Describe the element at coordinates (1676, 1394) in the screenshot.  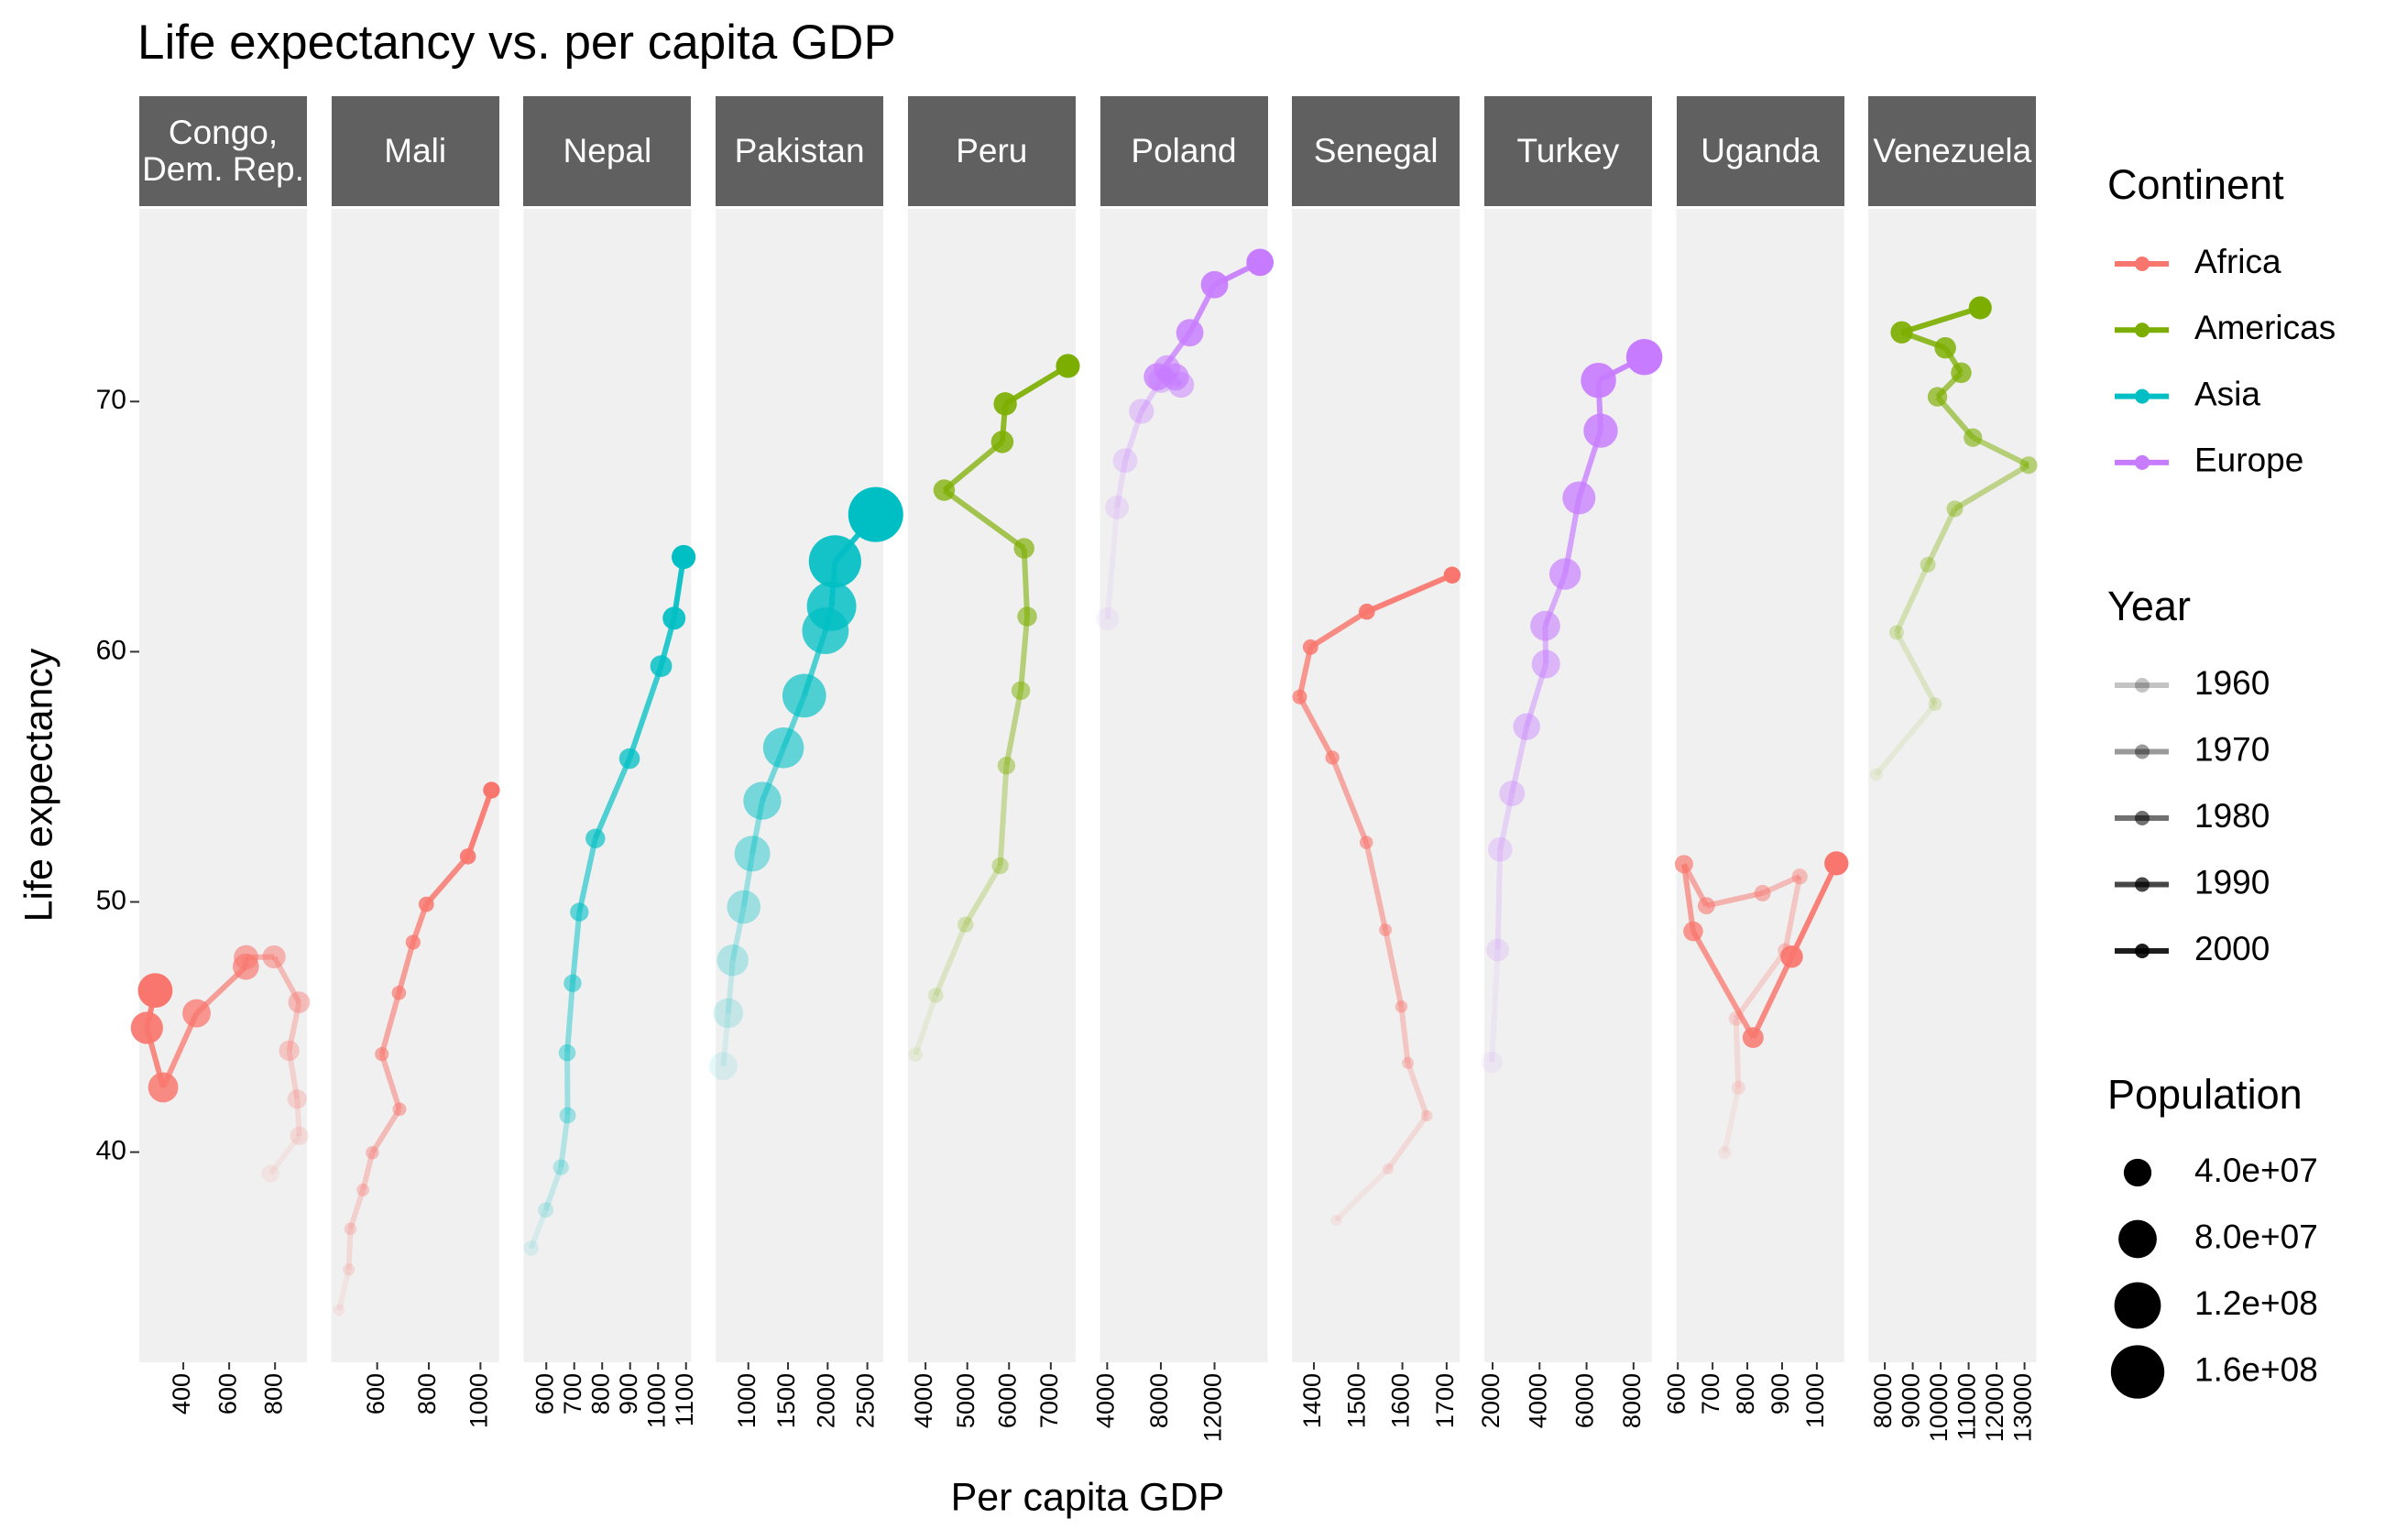
I see `x-tick-label: 600` at that location.